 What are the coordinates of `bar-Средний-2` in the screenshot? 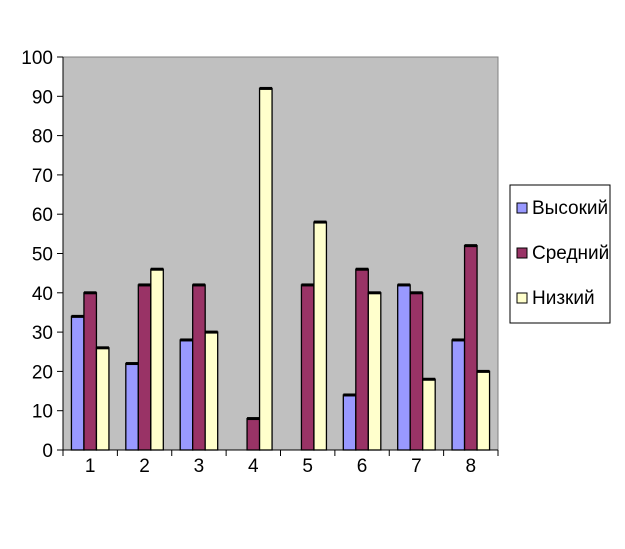 It's located at (144, 367).